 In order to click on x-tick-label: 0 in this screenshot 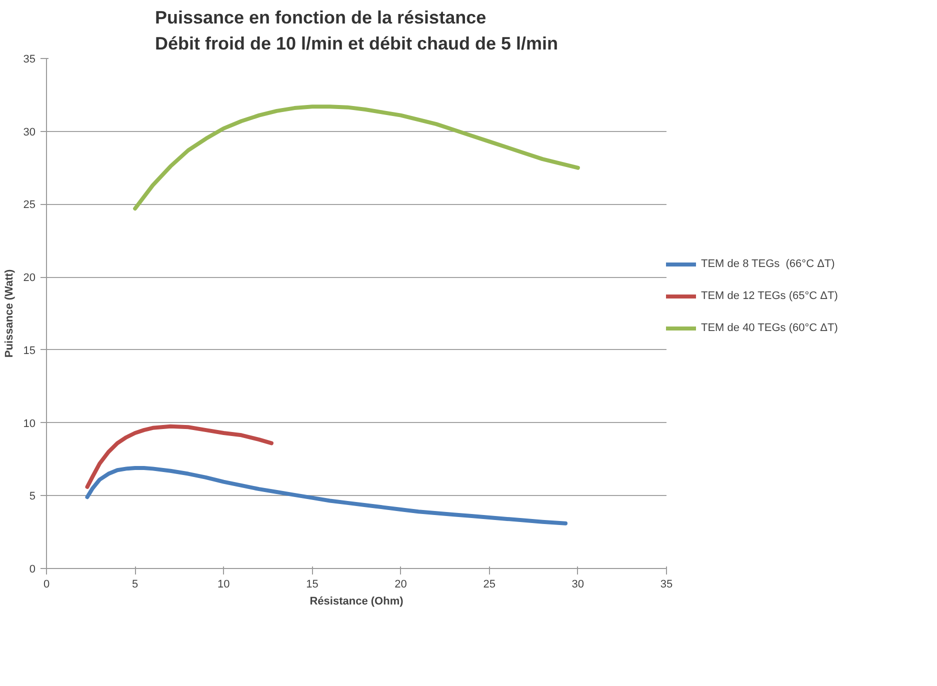, I will do `click(46, 584)`.